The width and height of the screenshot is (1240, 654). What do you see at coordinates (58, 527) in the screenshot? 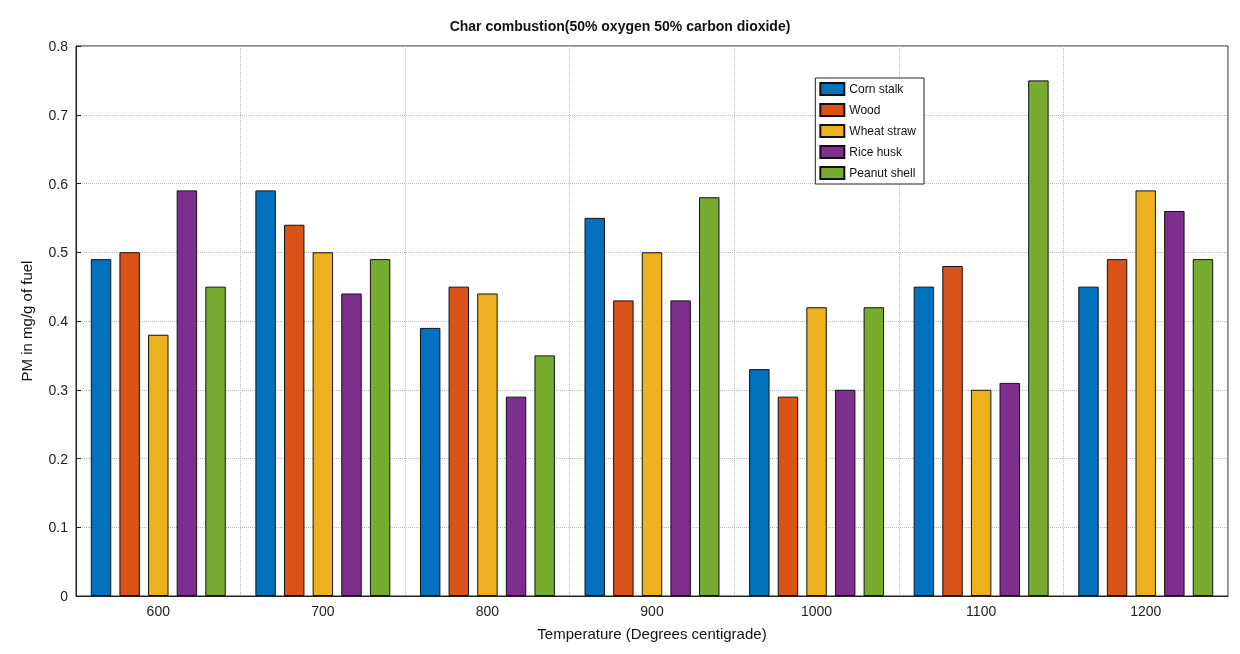
I see `y-tick-label: 0.1` at bounding box center [58, 527].